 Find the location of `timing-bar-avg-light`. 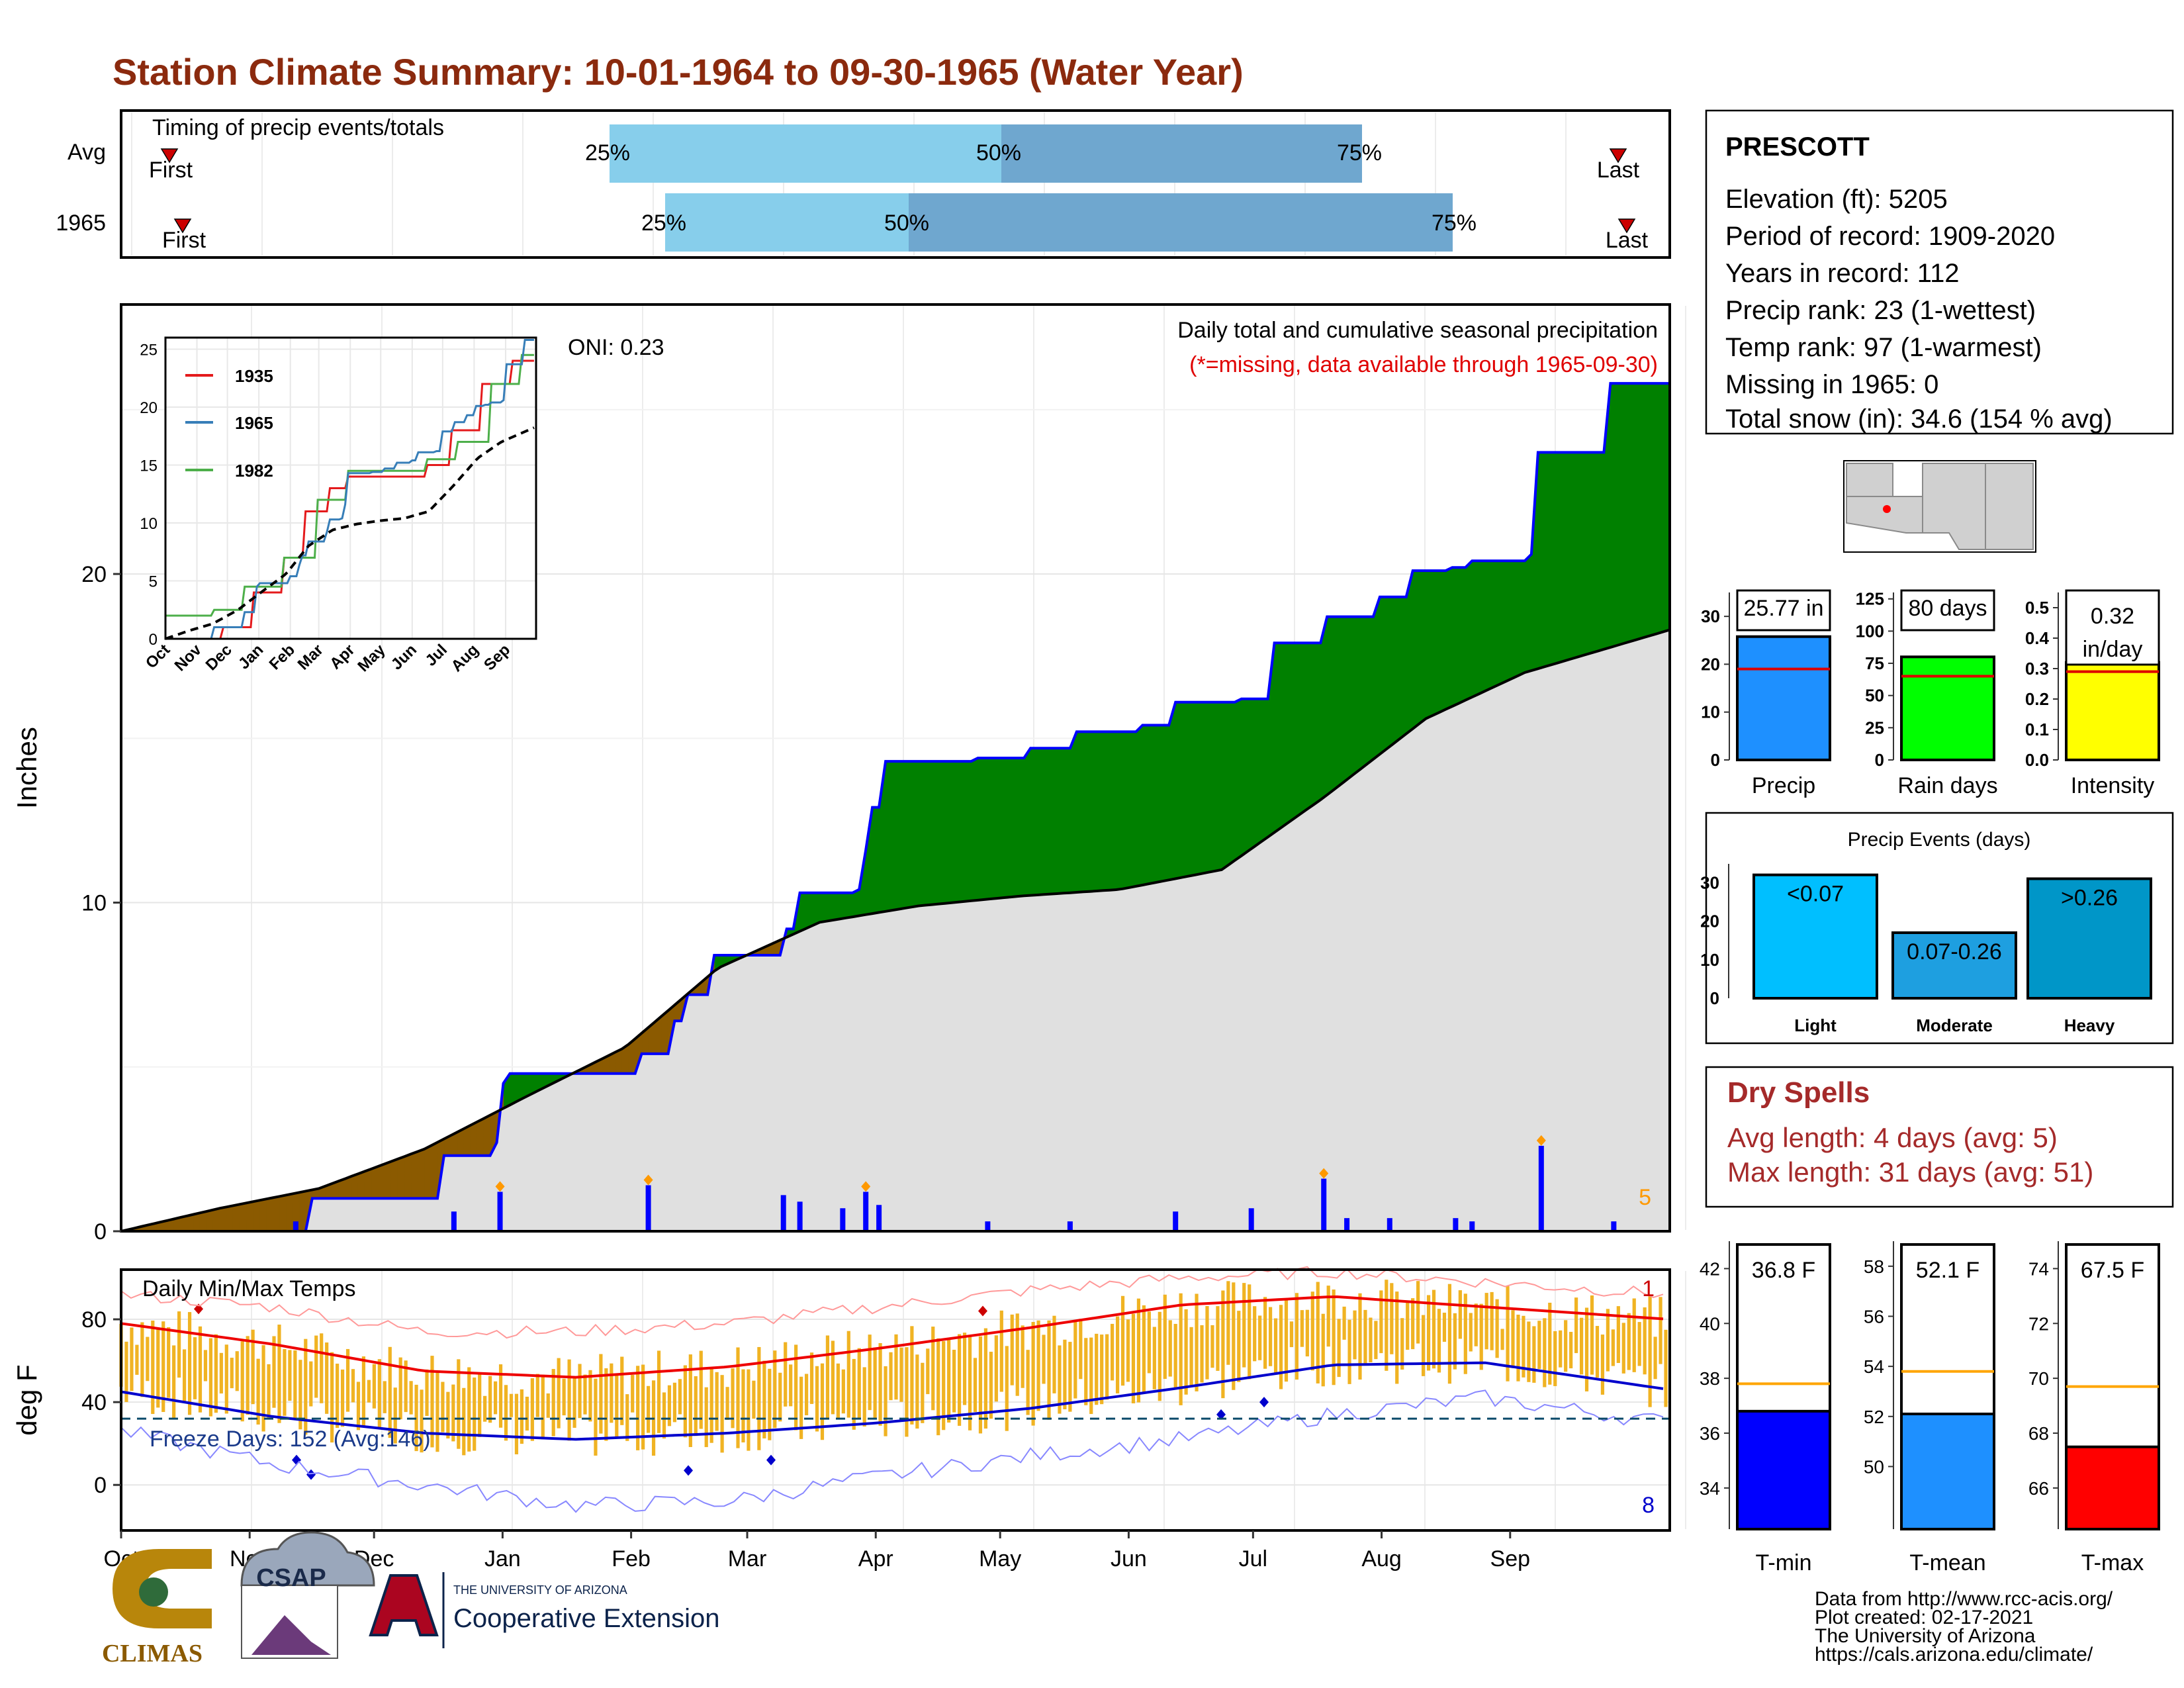

timing-bar-avg-light is located at coordinates (805, 153).